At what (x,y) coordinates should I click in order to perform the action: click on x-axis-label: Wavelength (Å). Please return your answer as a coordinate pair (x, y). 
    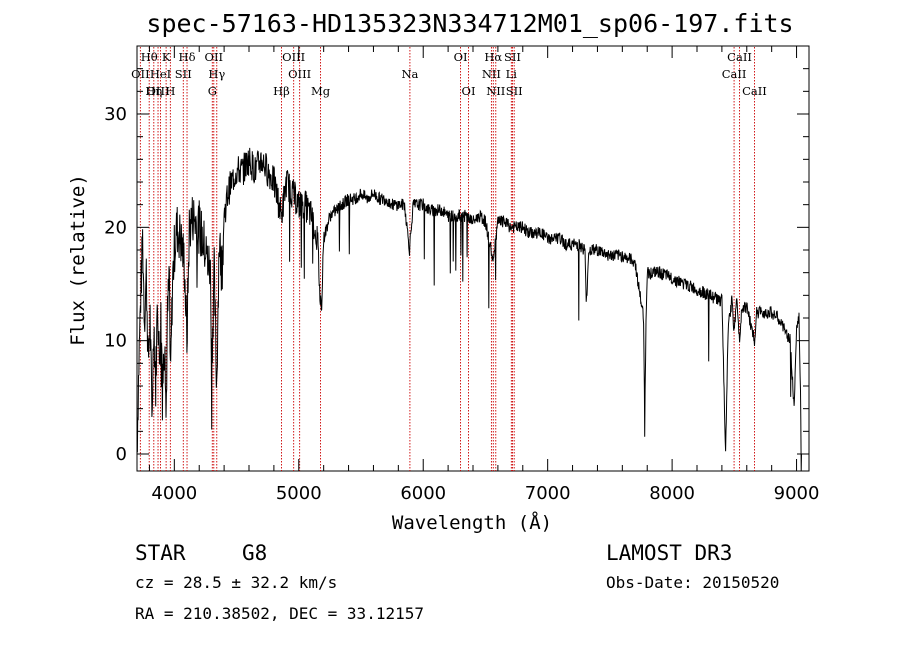
    Looking at the image, I should click on (472, 522).